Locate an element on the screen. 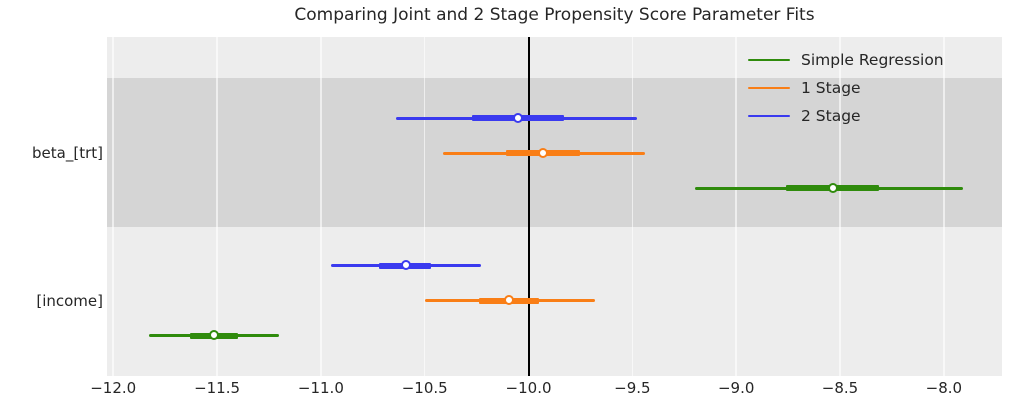  x-tick-label: −8.5 is located at coordinates (840, 388).